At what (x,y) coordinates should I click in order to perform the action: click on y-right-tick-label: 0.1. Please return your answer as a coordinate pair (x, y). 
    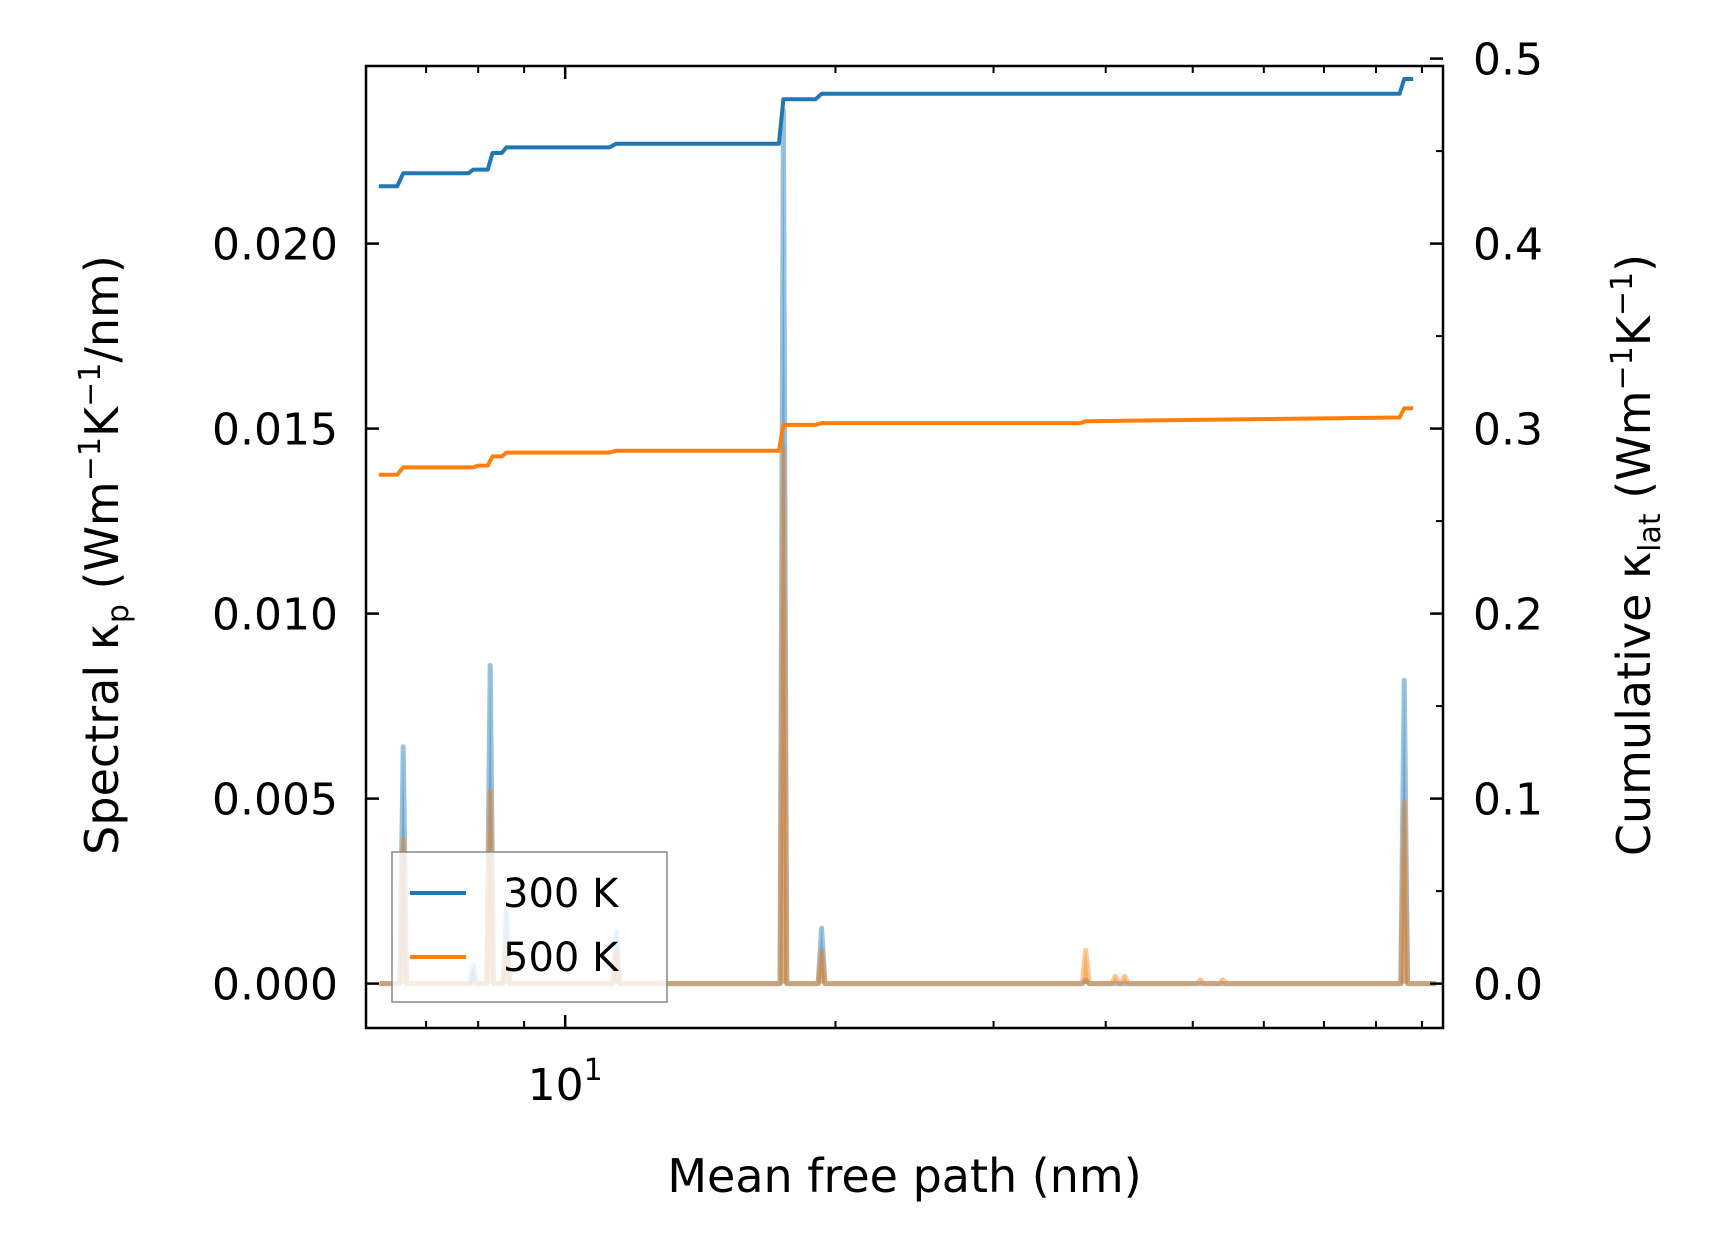
    Looking at the image, I should click on (1508, 800).